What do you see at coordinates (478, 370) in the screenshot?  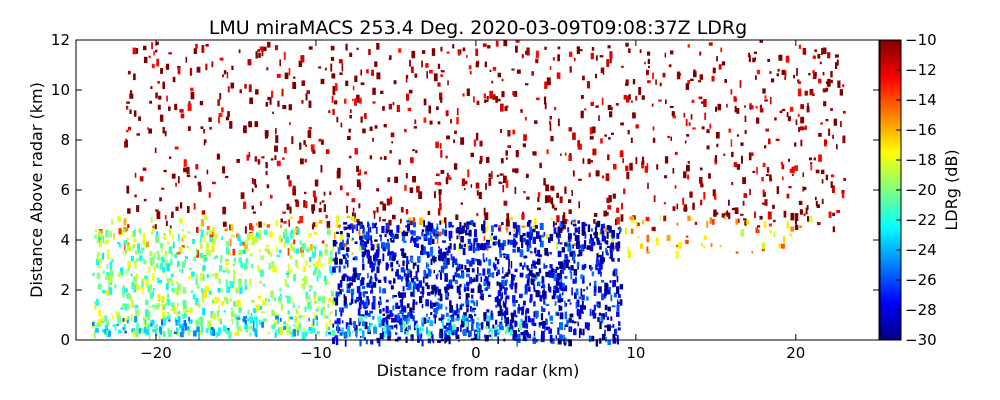 I see `x-axis-label: Distance from radar (km)` at bounding box center [478, 370].